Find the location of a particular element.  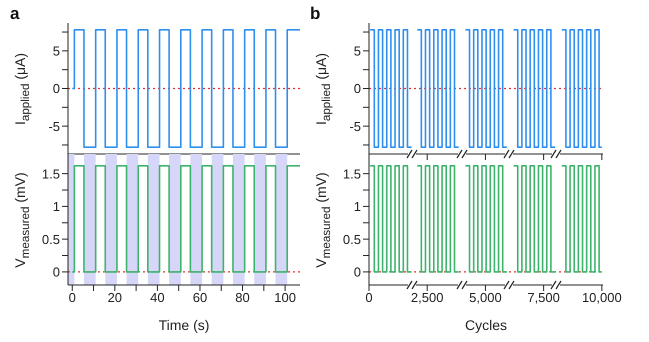

x-tick-label: 100 is located at coordinates (285, 298).